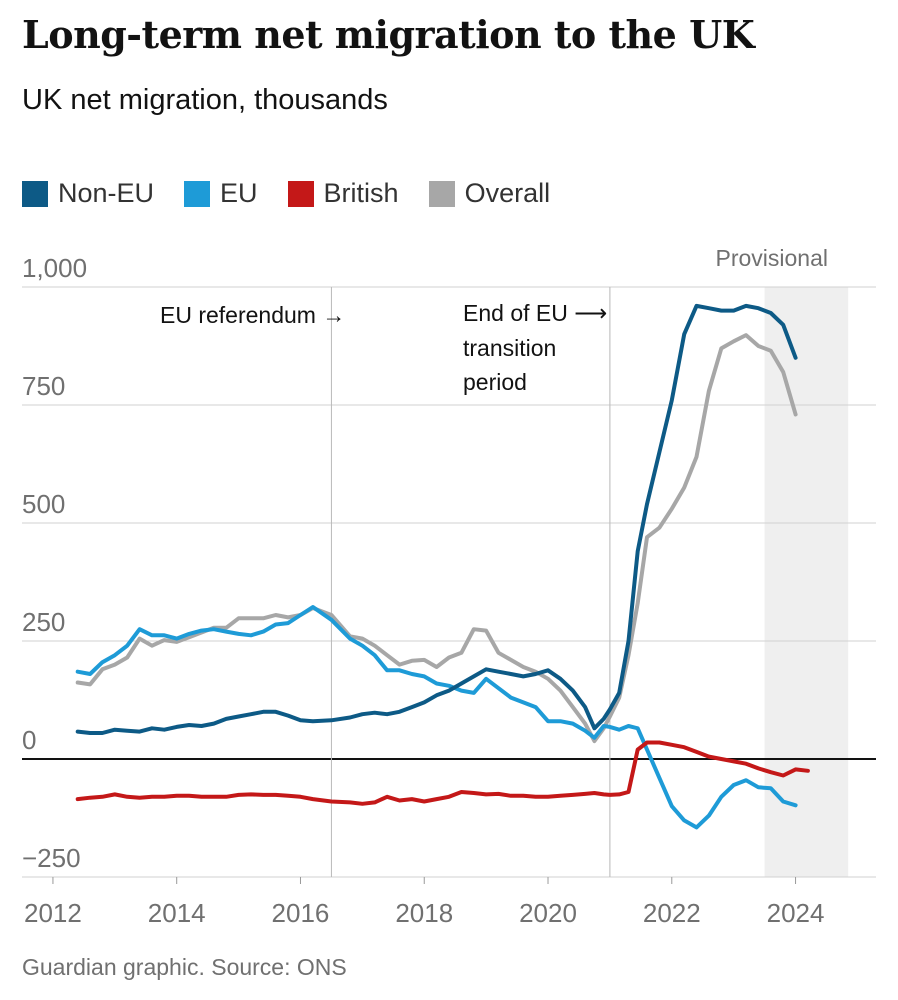 The width and height of the screenshot is (898, 1000). What do you see at coordinates (441, 193) in the screenshot?
I see `legend-swatch-overall` at bounding box center [441, 193].